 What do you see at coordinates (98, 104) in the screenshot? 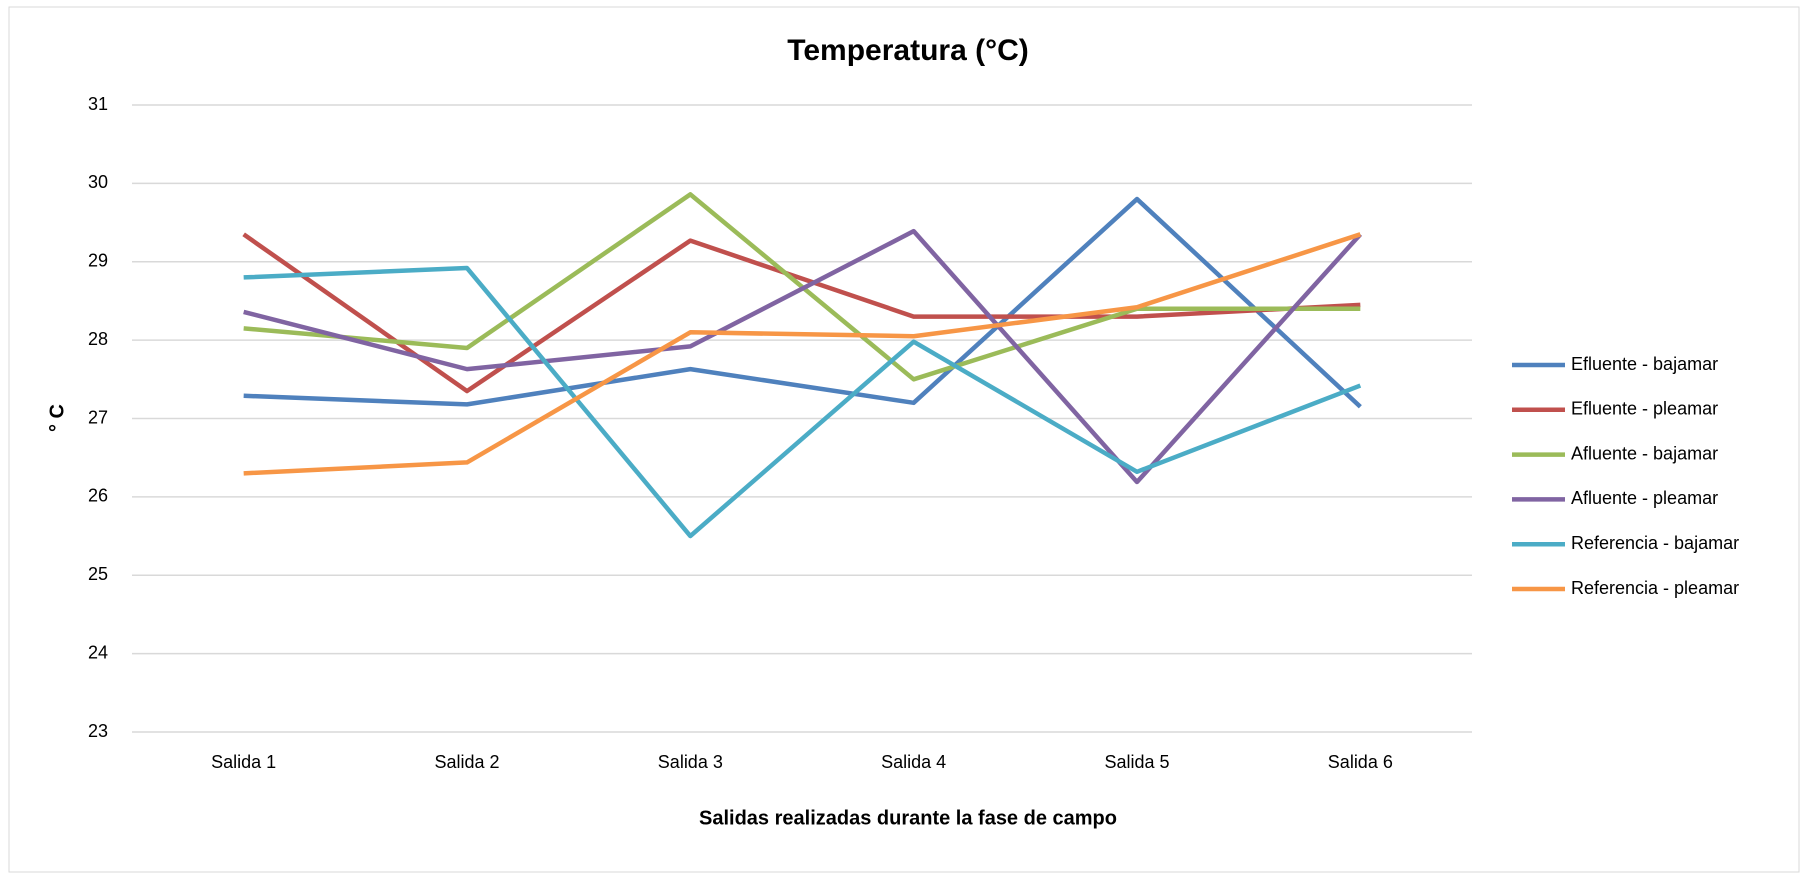
I see `y-tick-label: 31` at bounding box center [98, 104].